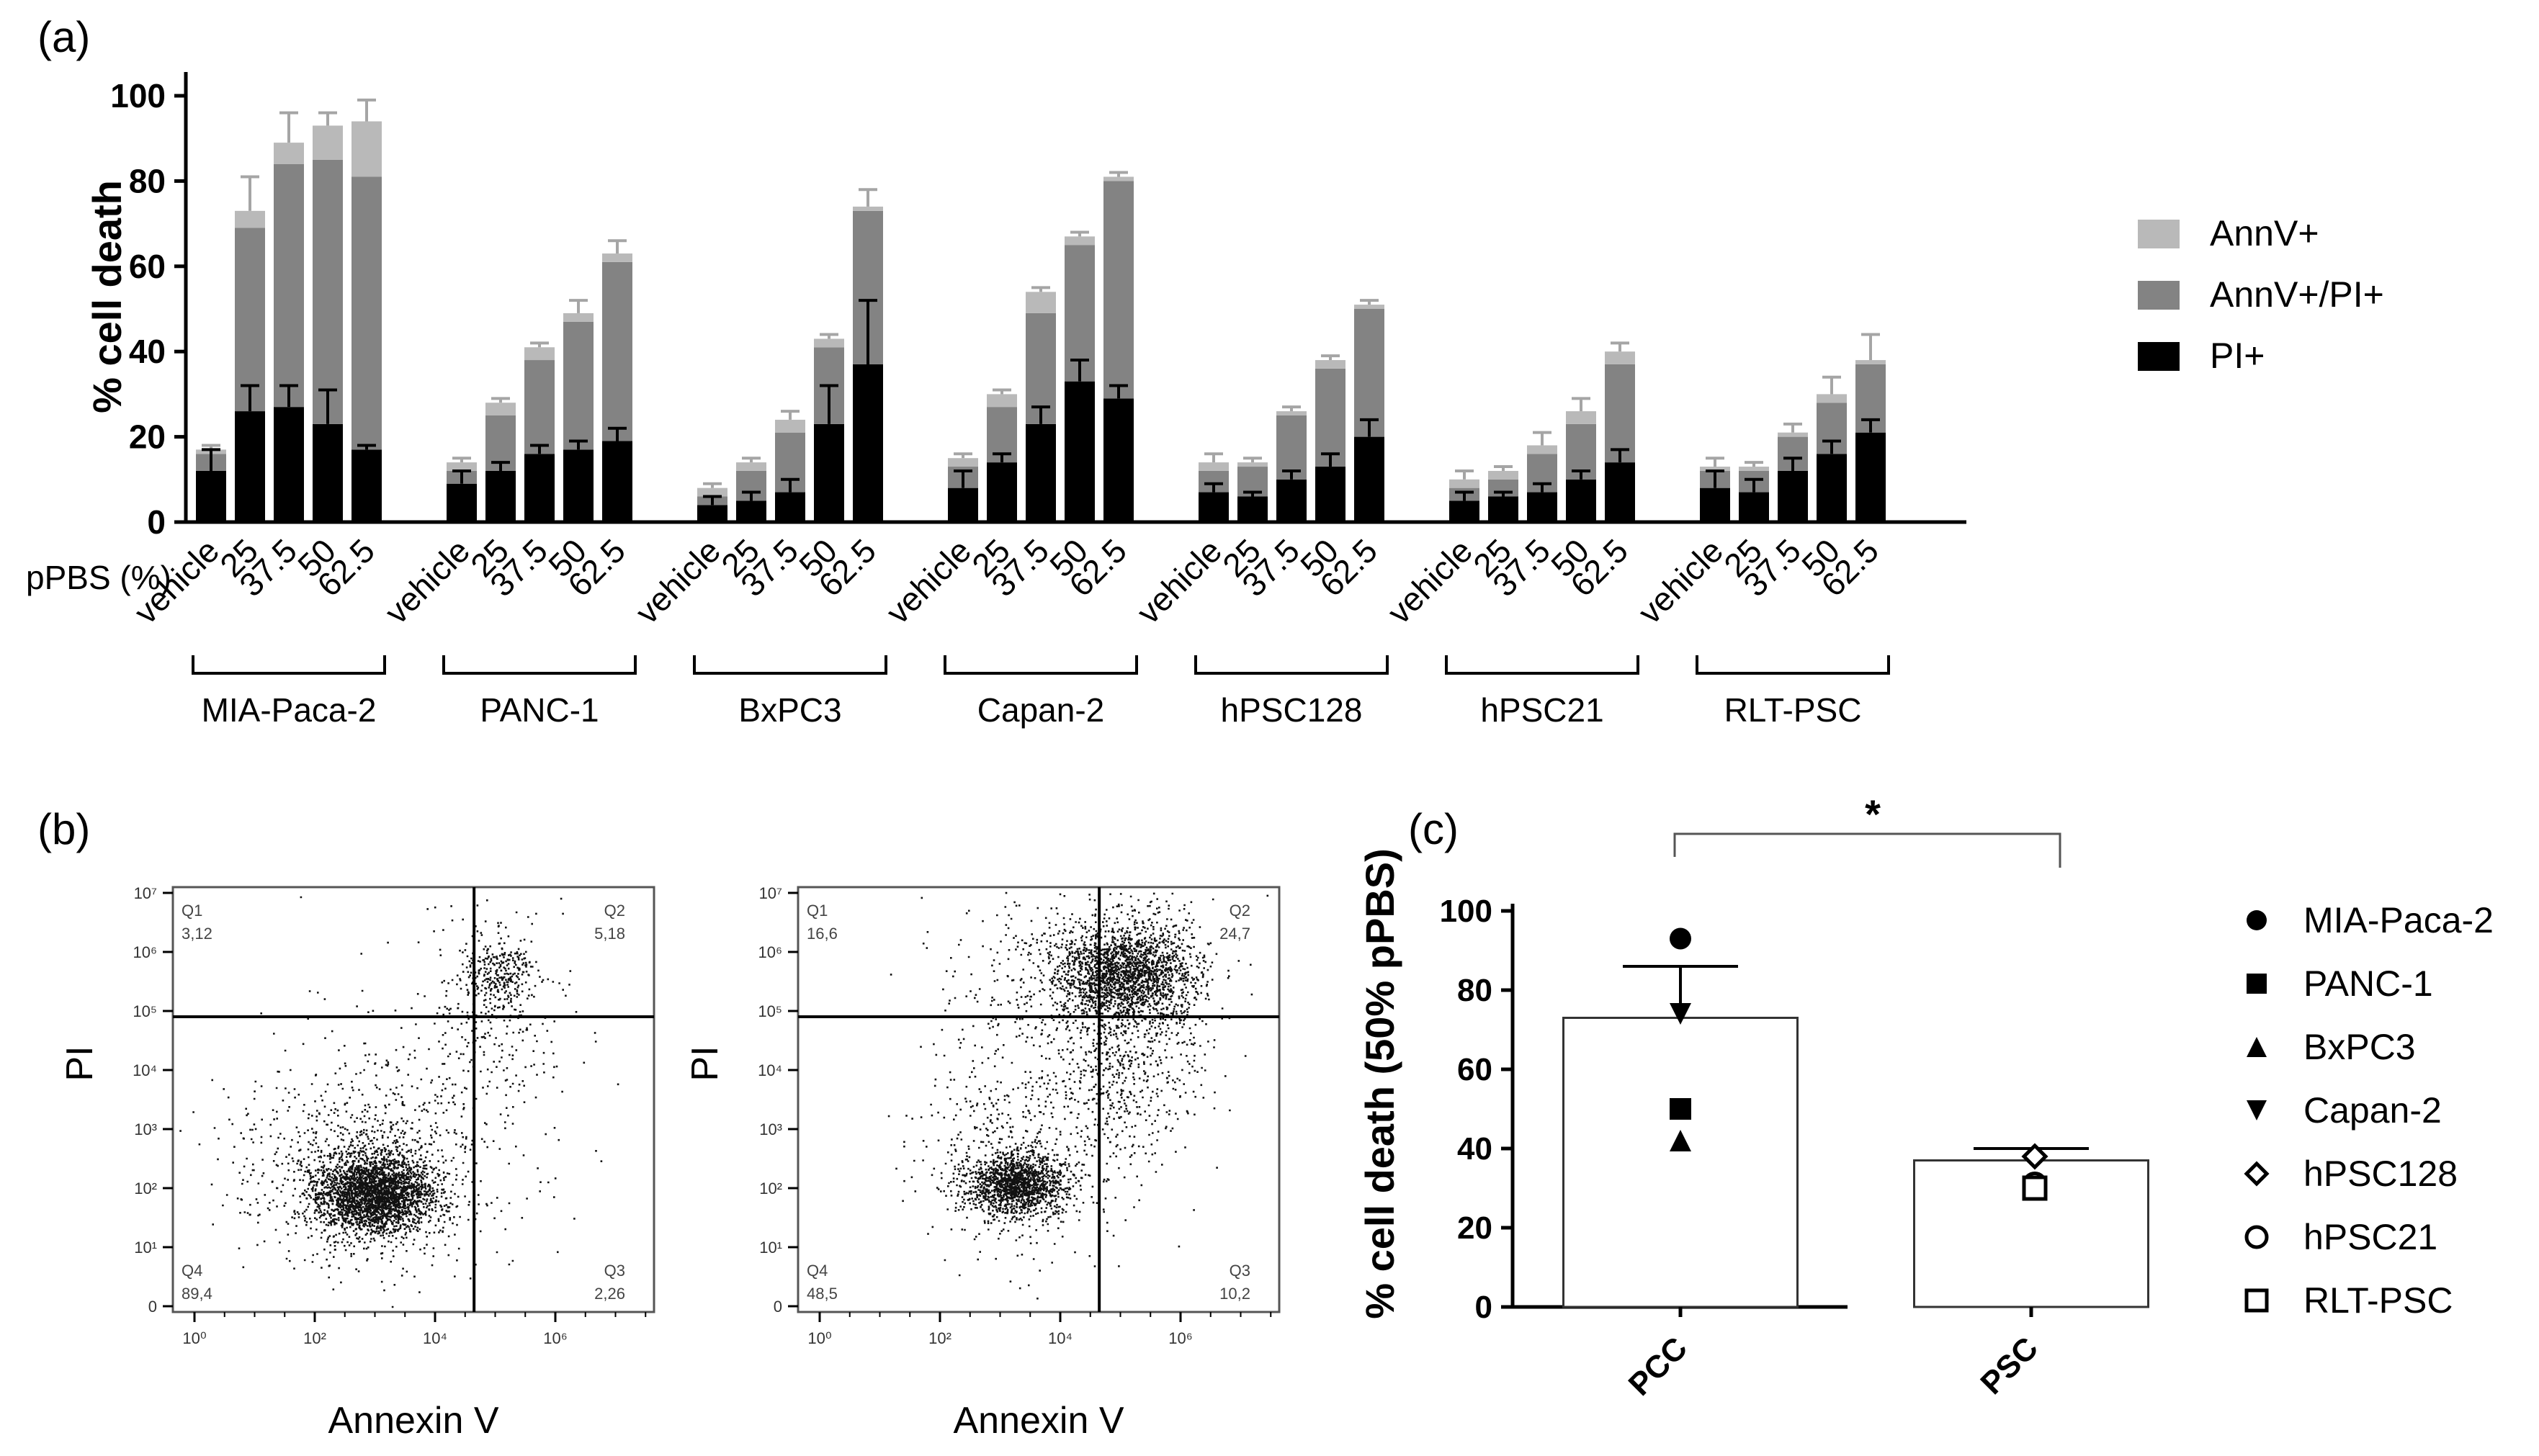 The width and height of the screenshot is (2539, 1456). I want to click on panel-a-ylabel: % cell death, so click(107, 296).